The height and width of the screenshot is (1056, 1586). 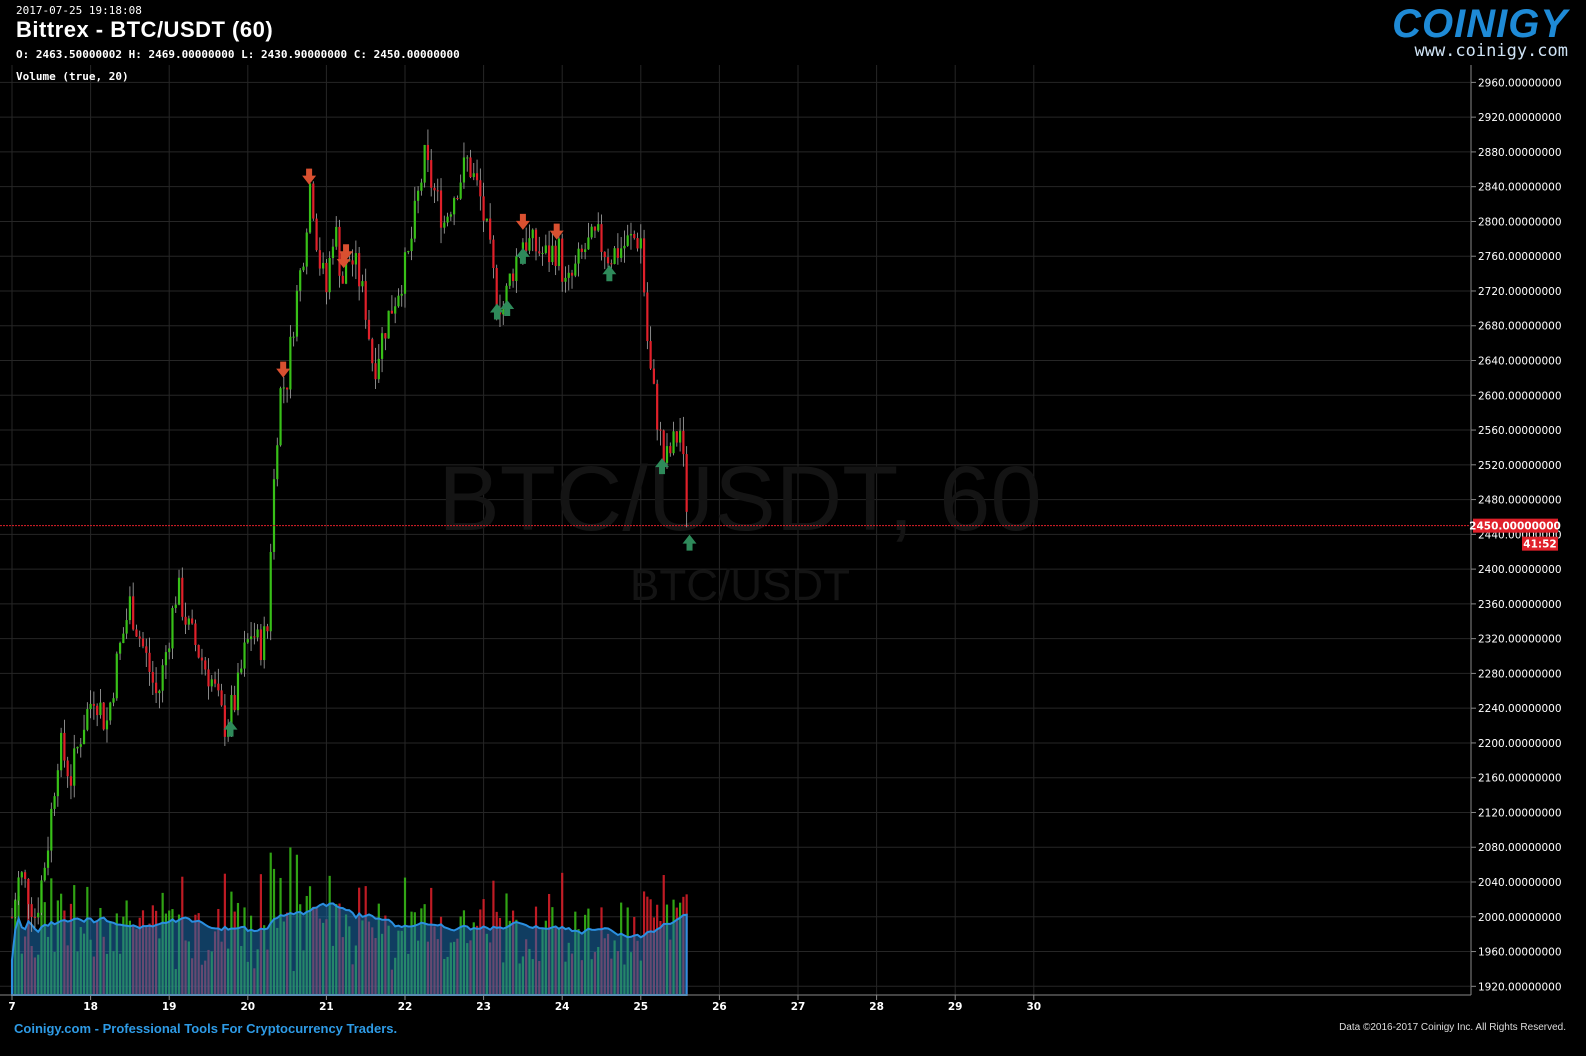 I want to click on y-tick-label: 2640.00000000, so click(x=1520, y=362).